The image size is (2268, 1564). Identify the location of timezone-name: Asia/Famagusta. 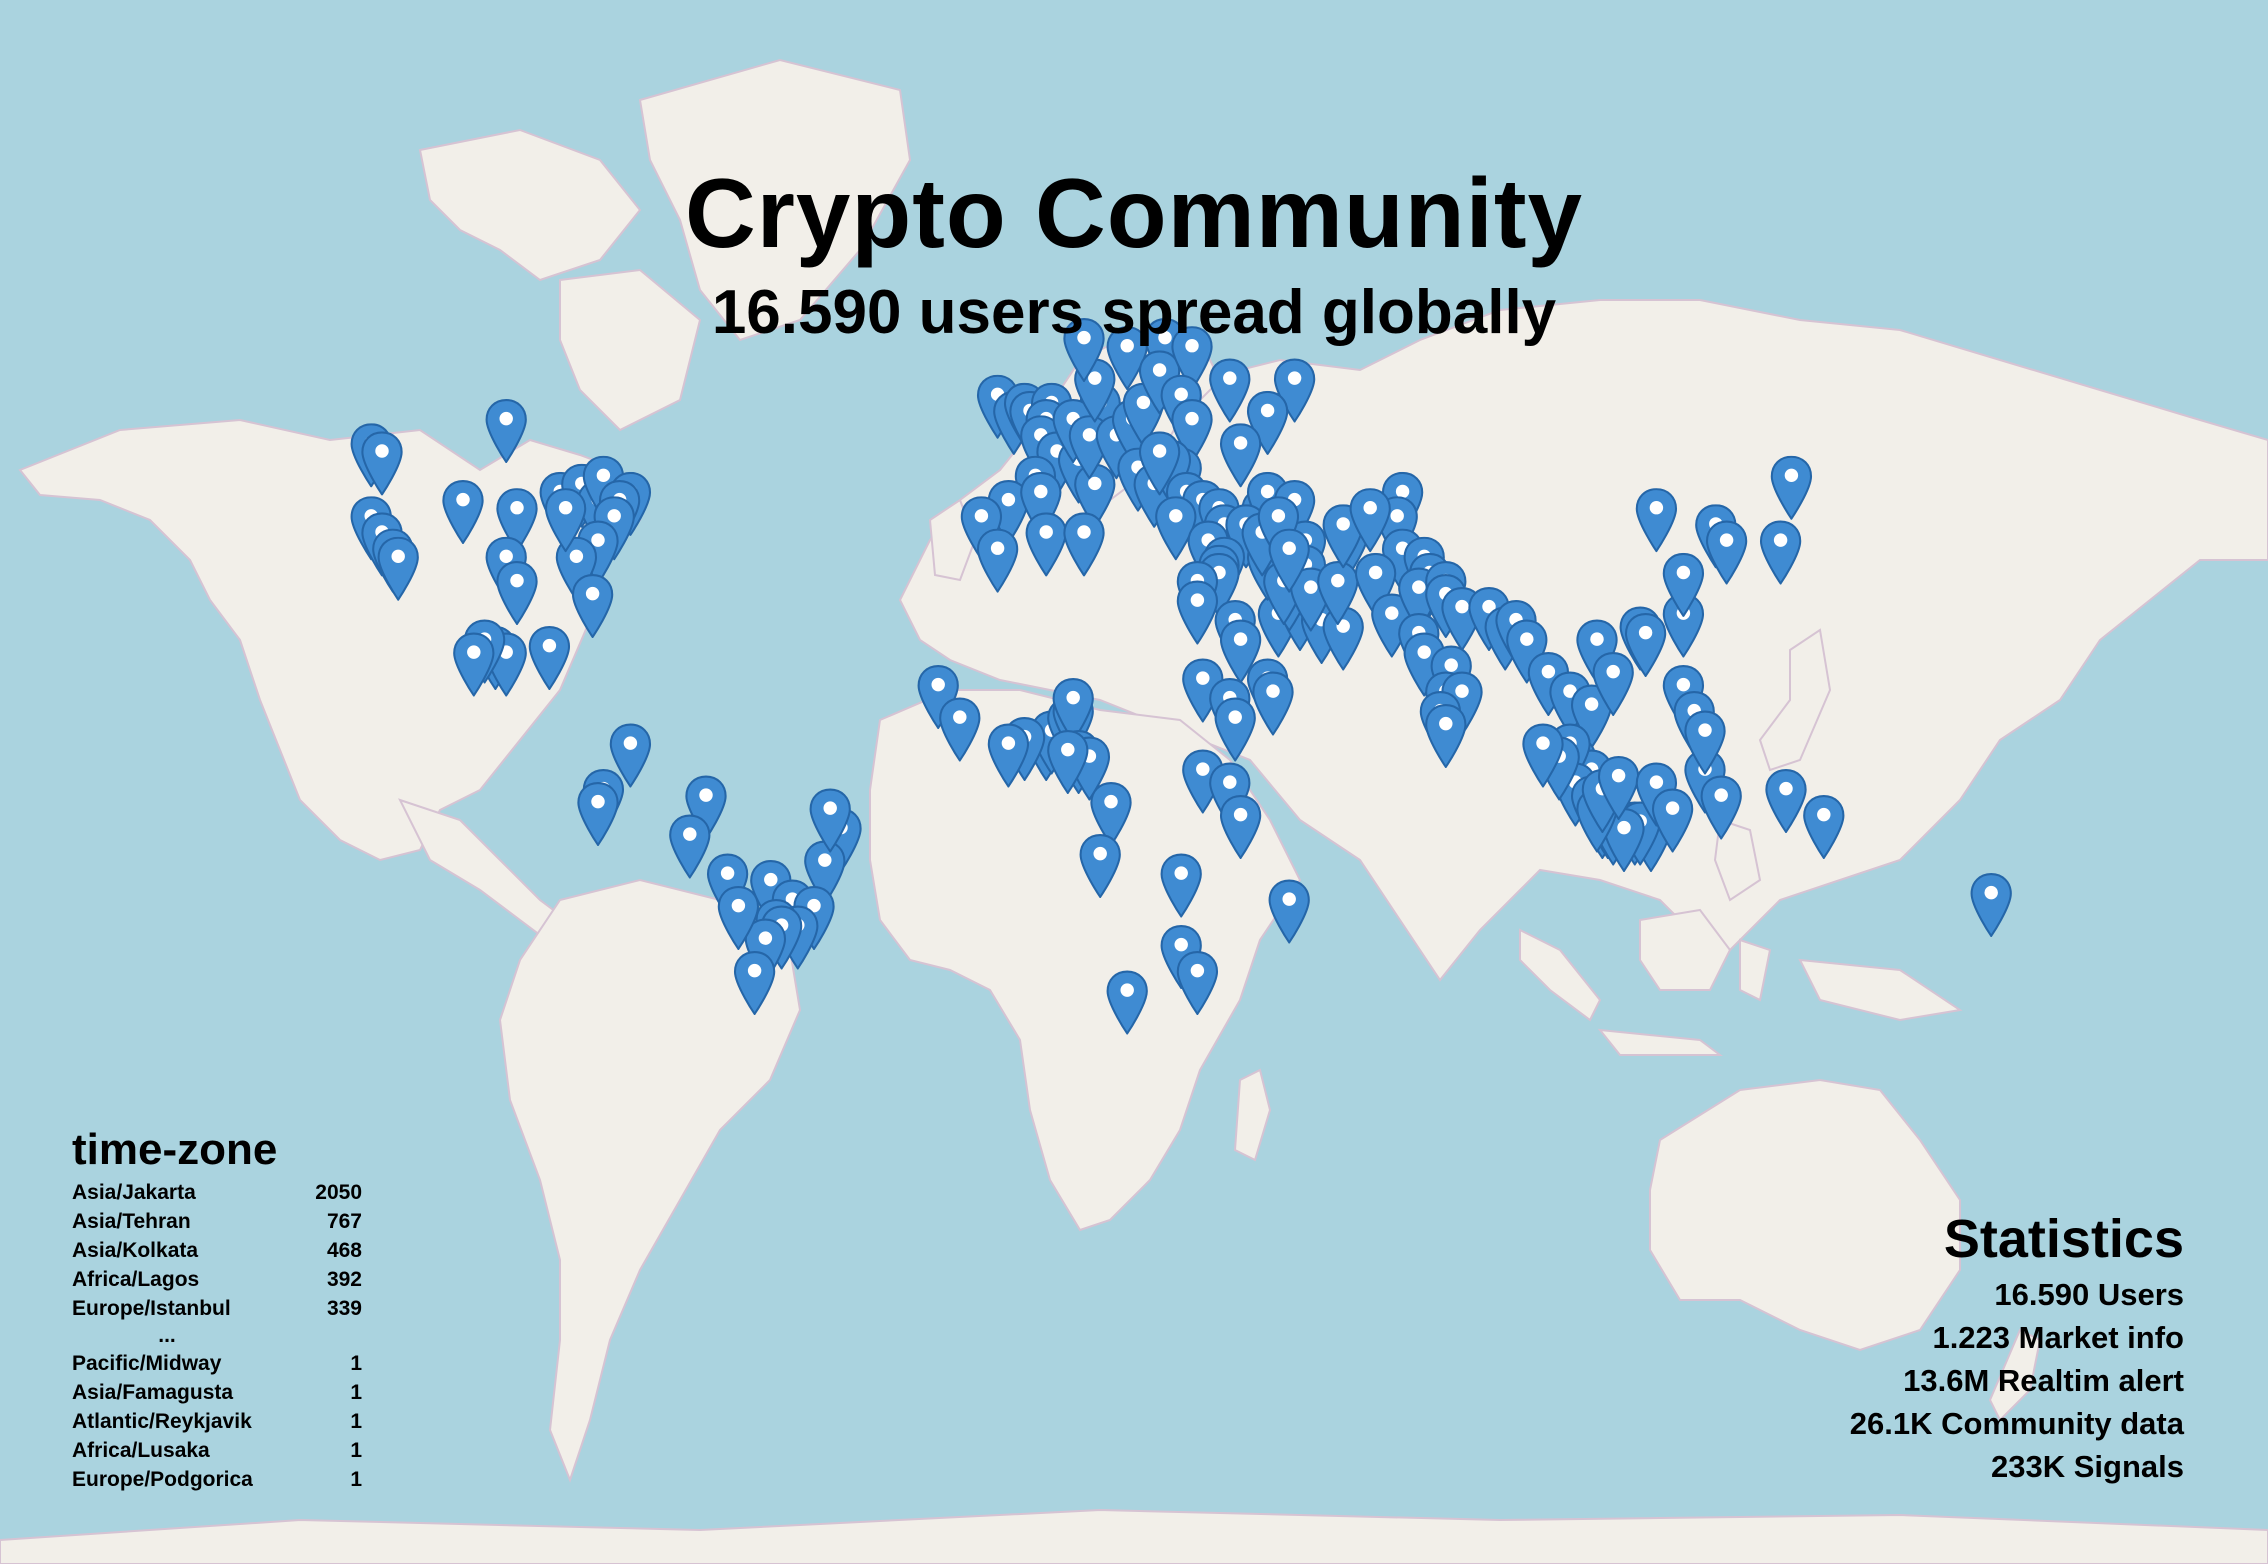
(153, 1392).